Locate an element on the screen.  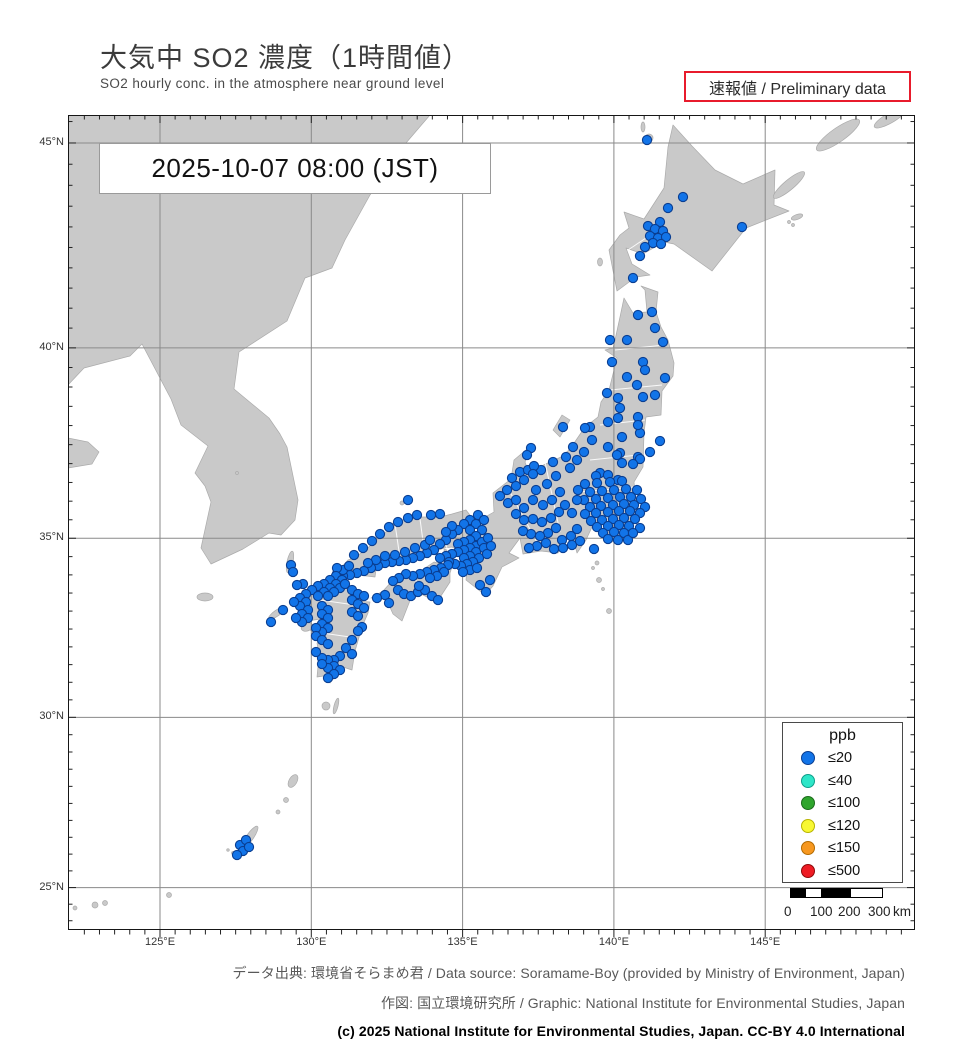
scalebar-seg1 is located at coordinates (798, 893).